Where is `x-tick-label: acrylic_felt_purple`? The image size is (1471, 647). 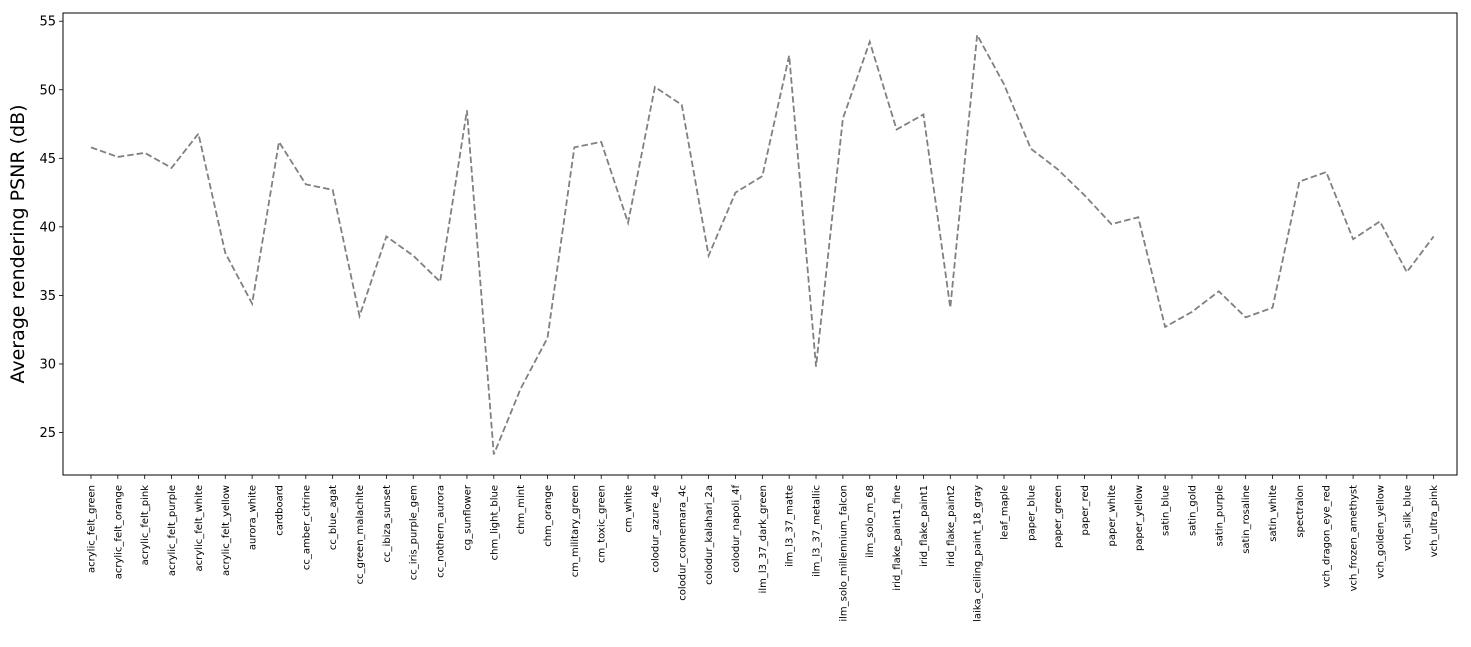 x-tick-label: acrylic_felt_purple is located at coordinates (172, 530).